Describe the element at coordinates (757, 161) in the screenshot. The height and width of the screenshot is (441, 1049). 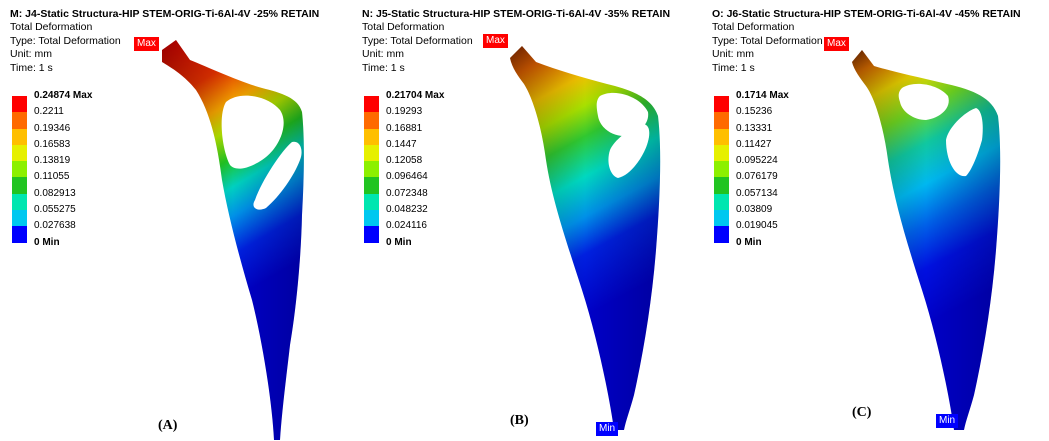
I see `legend-label: 0.095224` at that location.